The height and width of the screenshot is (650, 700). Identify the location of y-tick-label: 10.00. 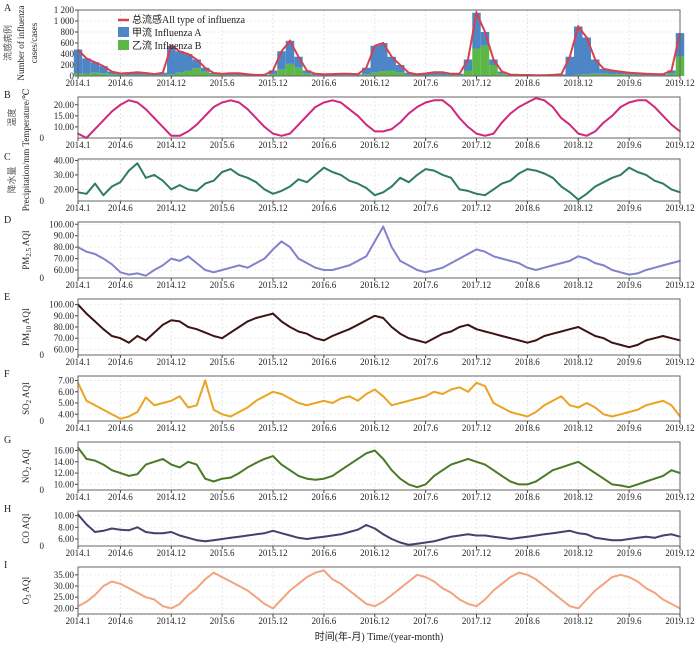
(64, 484).